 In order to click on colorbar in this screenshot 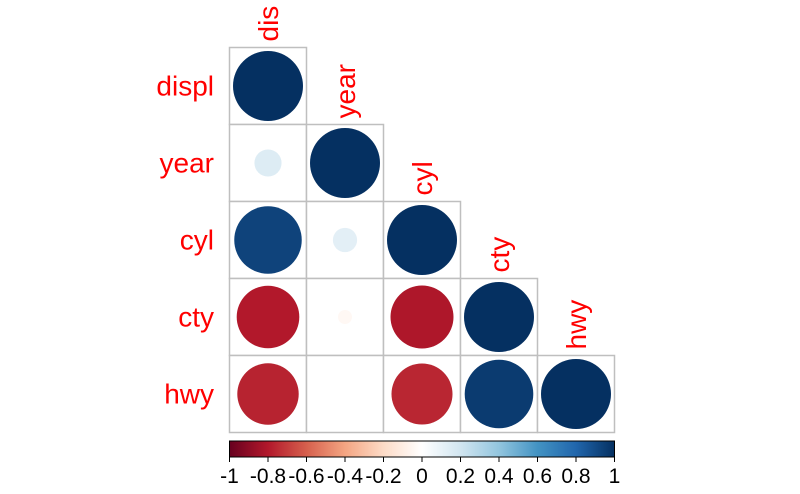, I will do `click(422, 449)`.